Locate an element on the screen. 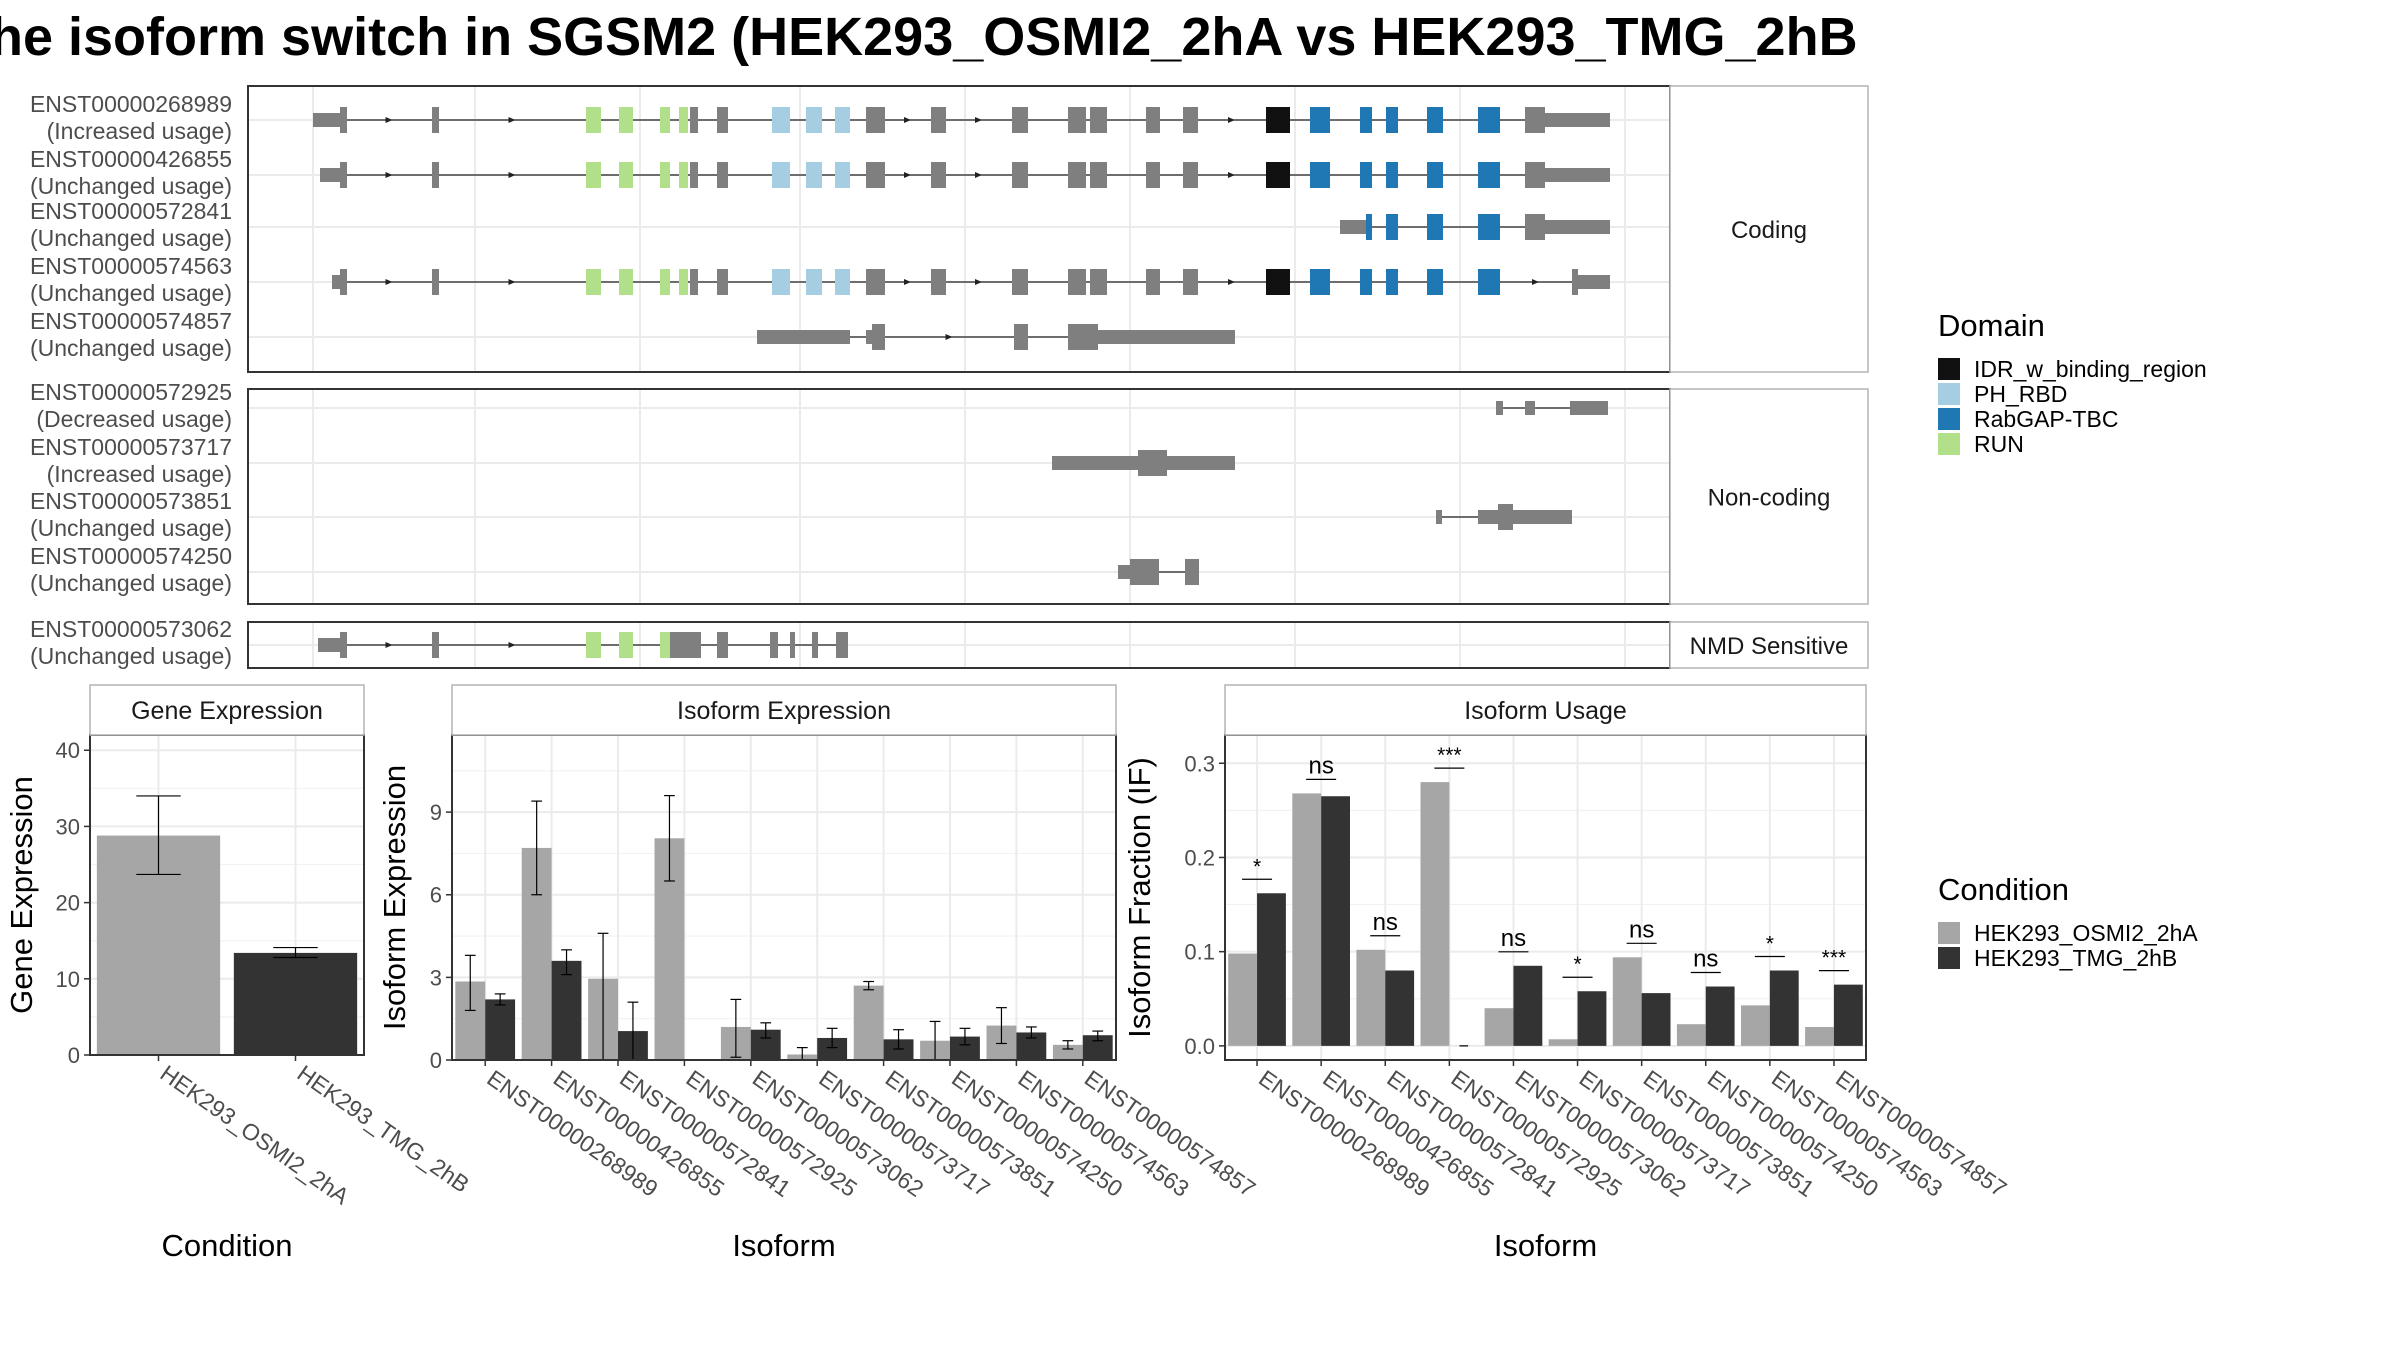 The width and height of the screenshot is (2400, 1350). y-tick-label: 40 is located at coordinates (68, 750).